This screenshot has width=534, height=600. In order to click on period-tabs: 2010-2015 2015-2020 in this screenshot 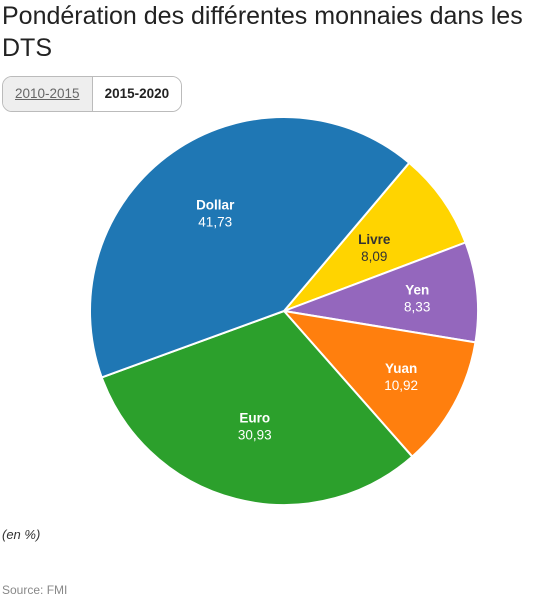, I will do `click(92, 94)`.